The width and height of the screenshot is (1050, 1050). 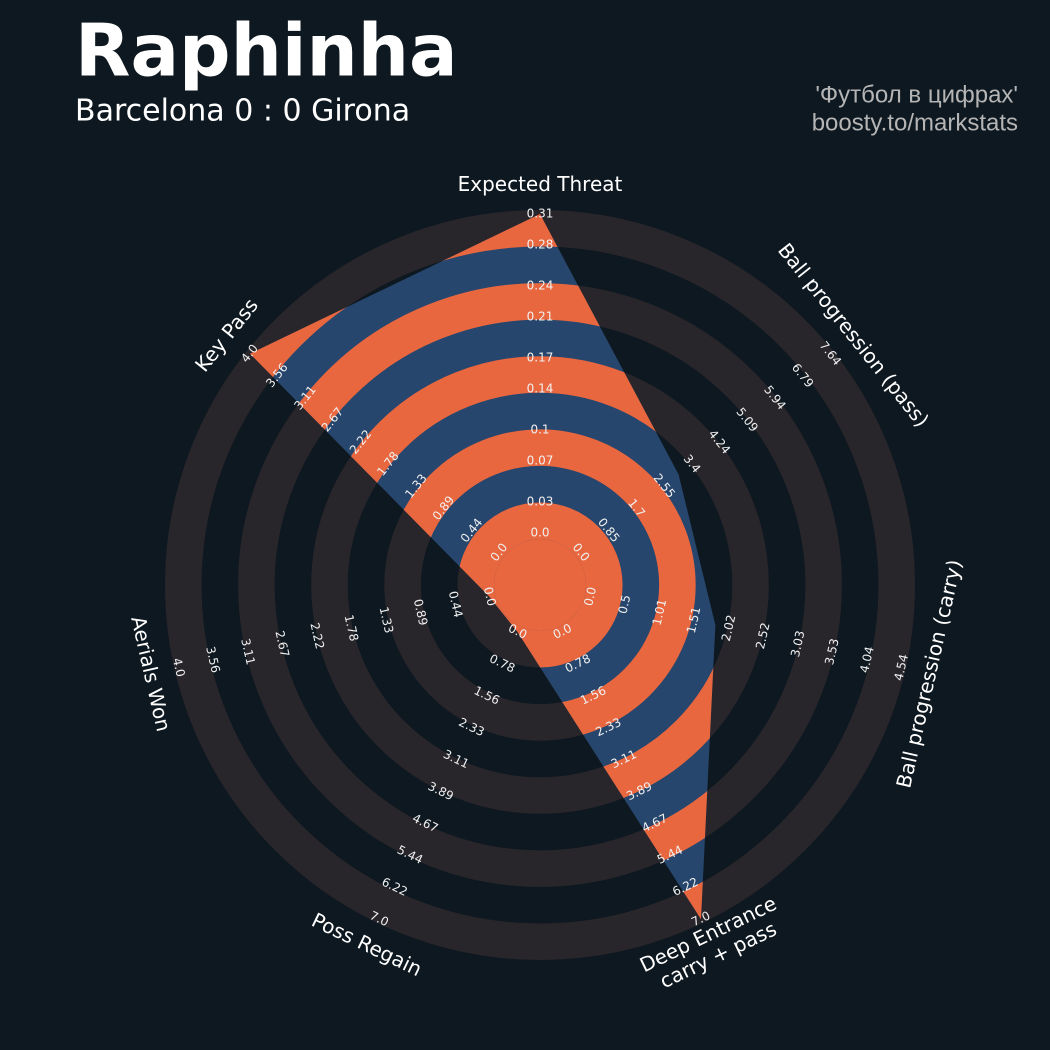 I want to click on tick-label: 0.07, so click(x=540, y=460).